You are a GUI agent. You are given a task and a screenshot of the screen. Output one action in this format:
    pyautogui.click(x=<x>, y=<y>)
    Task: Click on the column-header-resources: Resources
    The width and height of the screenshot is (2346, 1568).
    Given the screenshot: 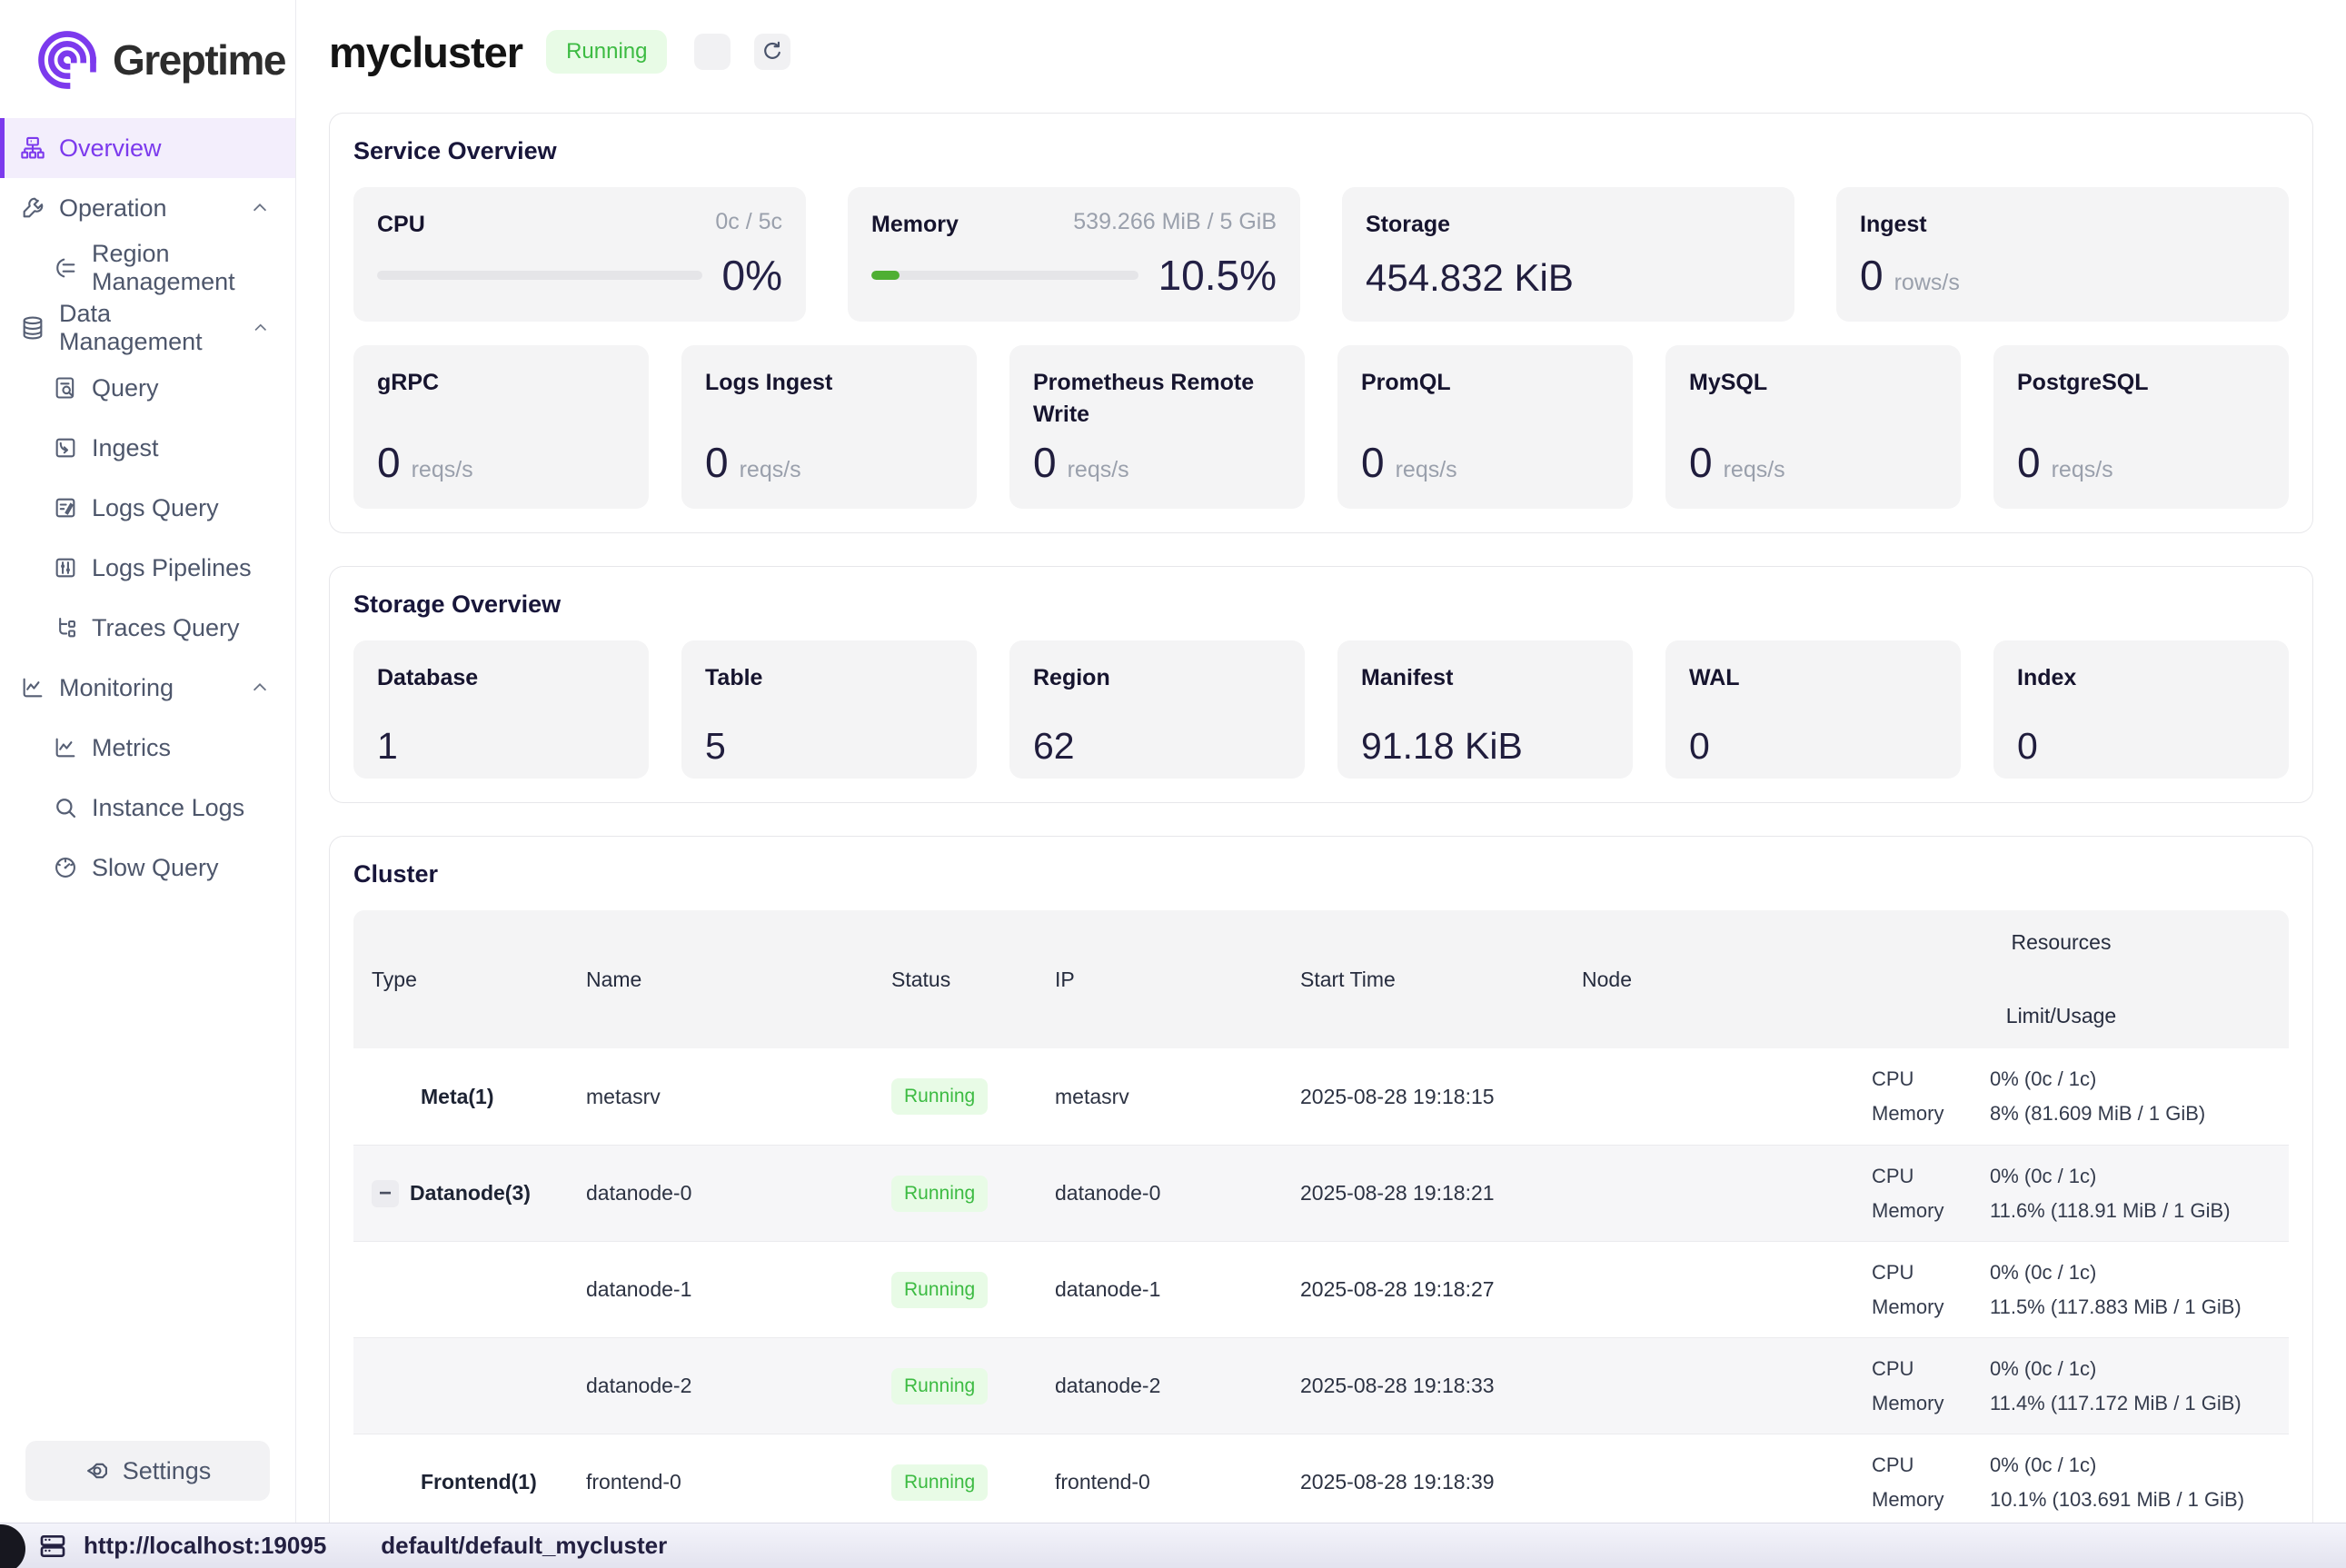 What is the action you would take?
    pyautogui.click(x=2061, y=942)
    